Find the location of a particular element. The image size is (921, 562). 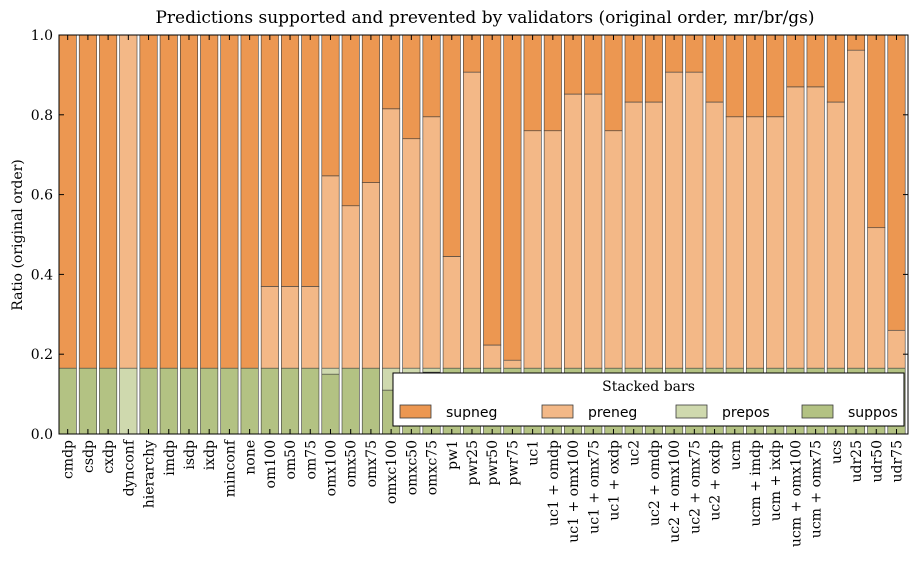

x-tick-label: csdp is located at coordinates (89, 456).